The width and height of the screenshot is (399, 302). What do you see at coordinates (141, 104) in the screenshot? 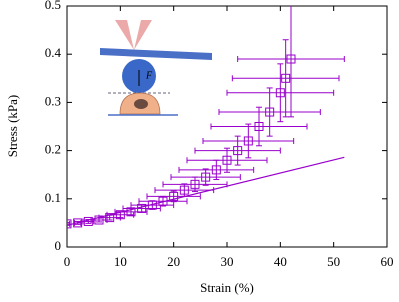
I see `nucleus` at bounding box center [141, 104].